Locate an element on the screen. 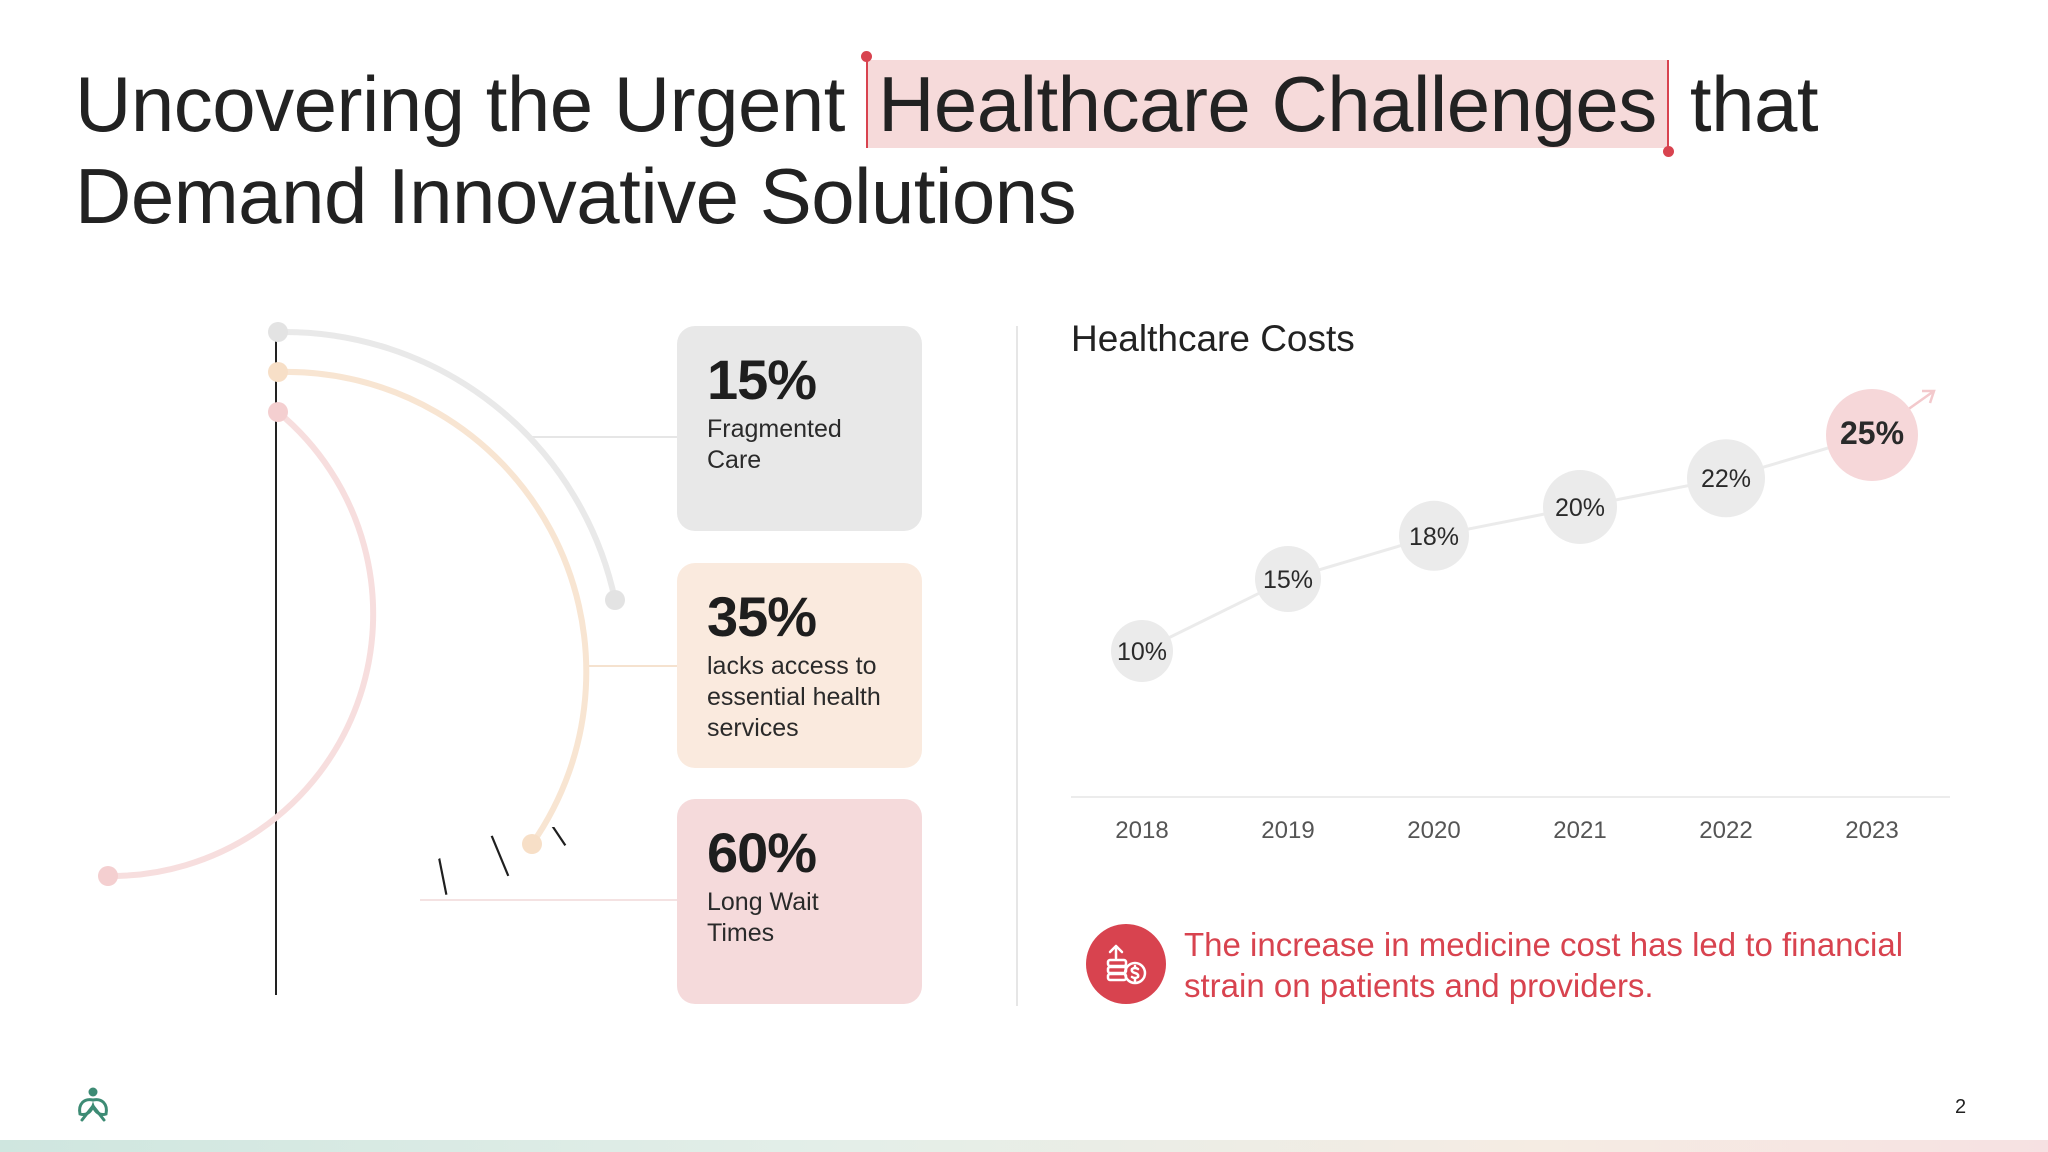 The width and height of the screenshot is (2048, 1152). stat-card-fragmented-care: 15% Fragmented Care is located at coordinates (799, 428).